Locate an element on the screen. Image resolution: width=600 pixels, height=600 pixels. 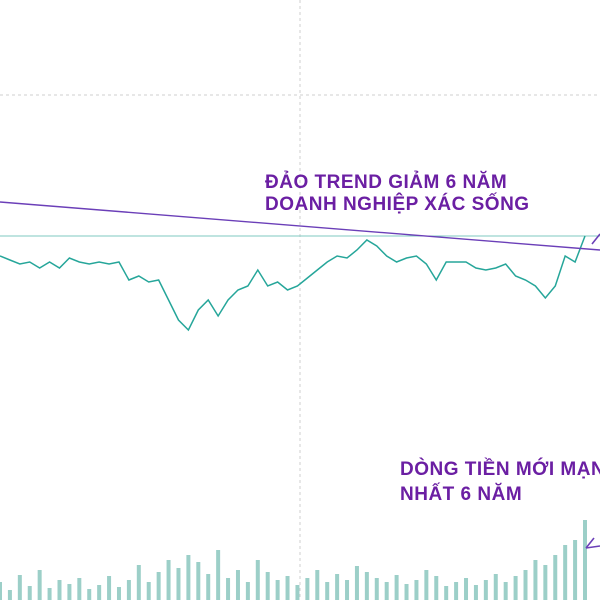
trend-line is located at coordinates (300, 226).